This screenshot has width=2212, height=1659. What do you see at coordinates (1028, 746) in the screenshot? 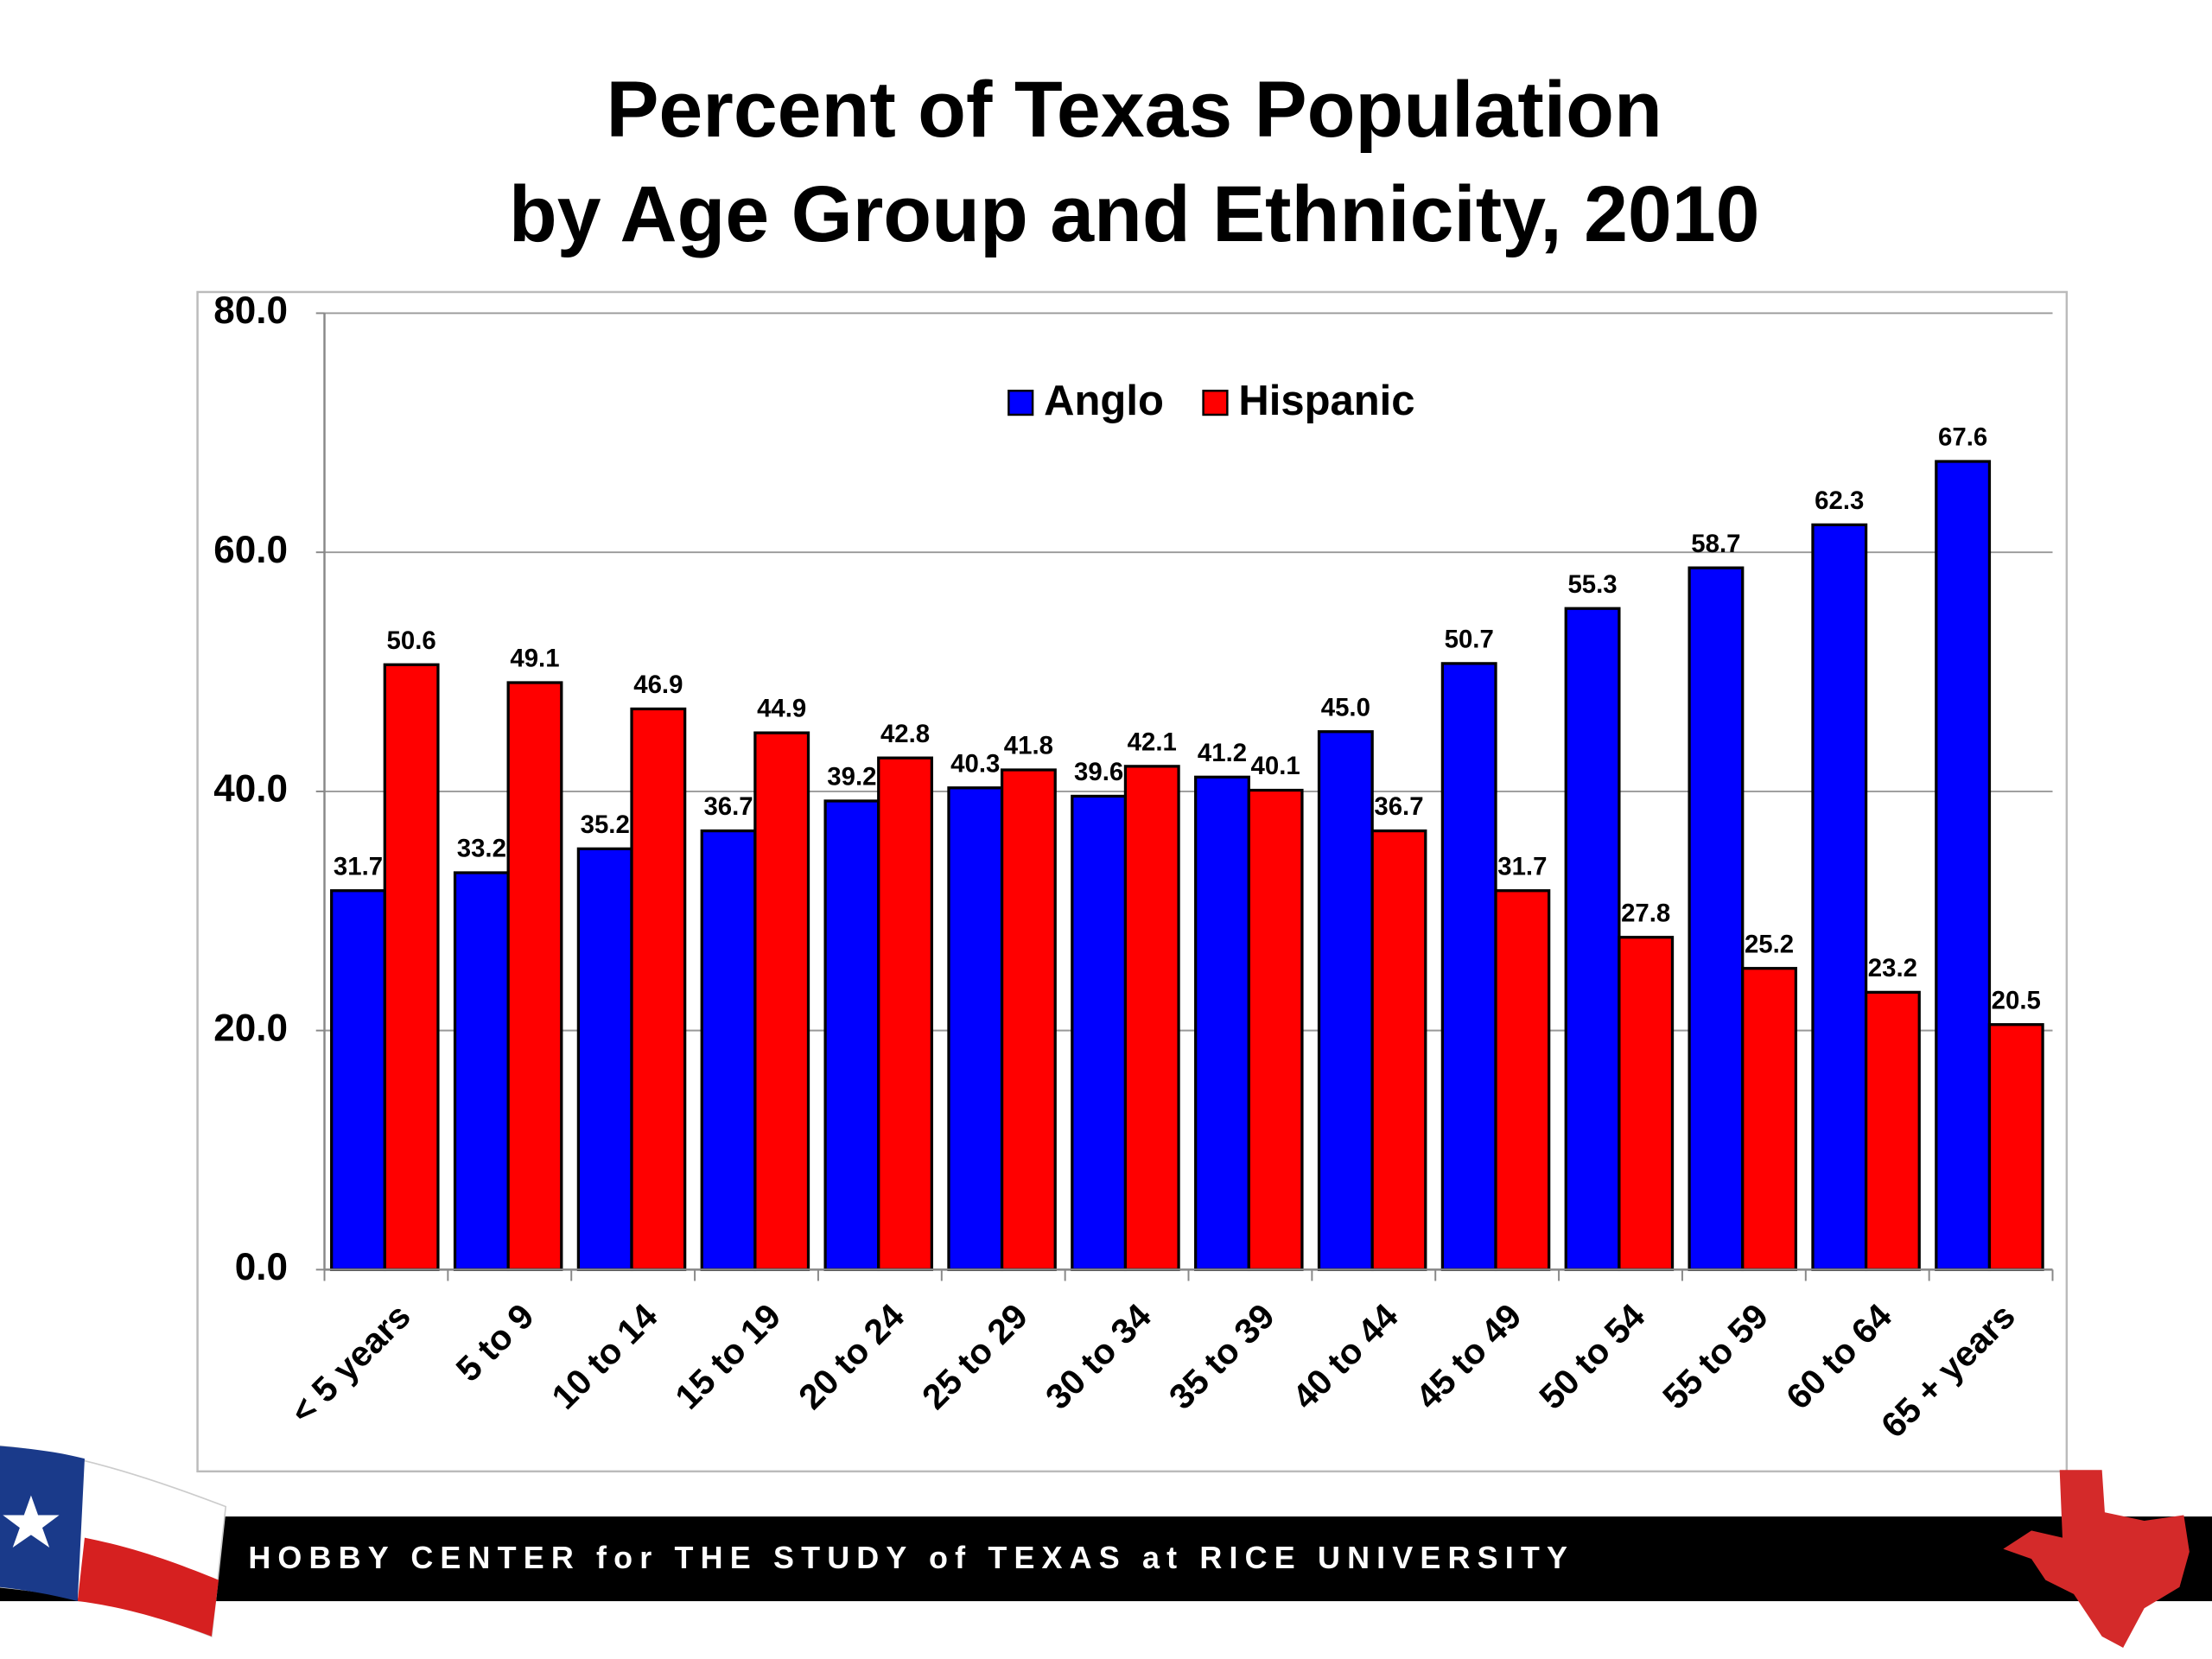
I see `value-label: 41.8` at bounding box center [1028, 746].